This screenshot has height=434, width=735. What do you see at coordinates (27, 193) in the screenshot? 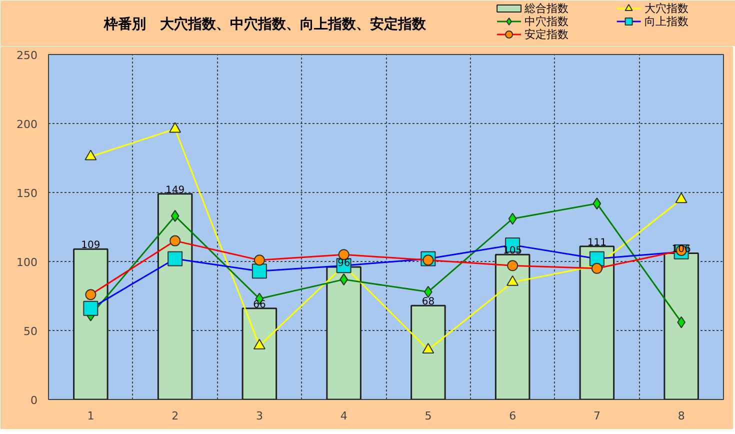
I see `y-tick-label: 150` at bounding box center [27, 193].